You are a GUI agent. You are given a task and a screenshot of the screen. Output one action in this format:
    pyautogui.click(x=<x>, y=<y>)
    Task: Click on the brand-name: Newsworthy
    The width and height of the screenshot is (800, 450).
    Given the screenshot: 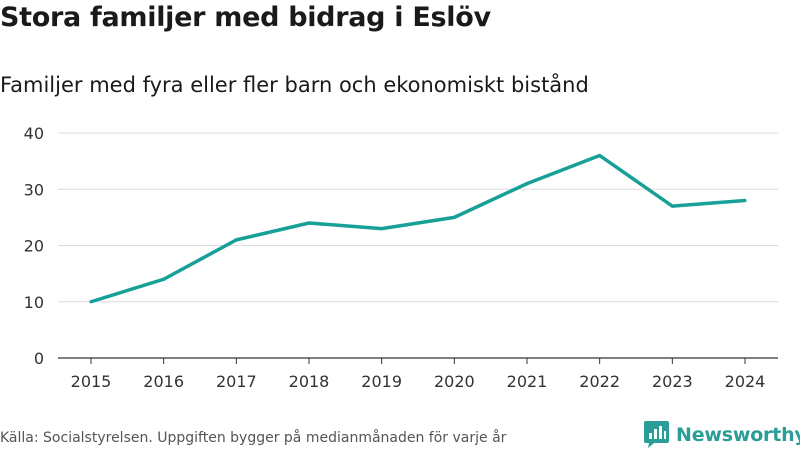 What is the action you would take?
    pyautogui.click(x=738, y=434)
    